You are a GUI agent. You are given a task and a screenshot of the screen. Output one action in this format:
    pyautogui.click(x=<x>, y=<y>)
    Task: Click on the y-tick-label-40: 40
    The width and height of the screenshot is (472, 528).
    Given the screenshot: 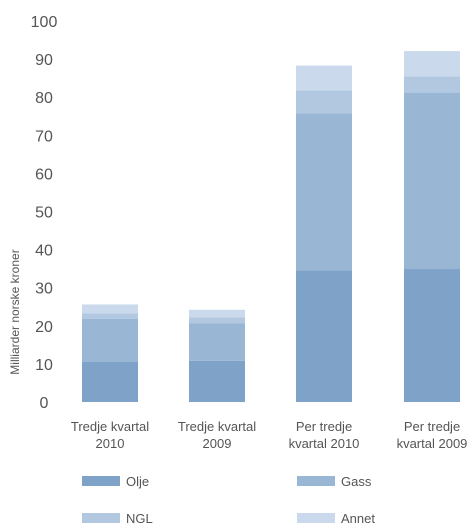 What is the action you would take?
    pyautogui.click(x=44, y=251)
    